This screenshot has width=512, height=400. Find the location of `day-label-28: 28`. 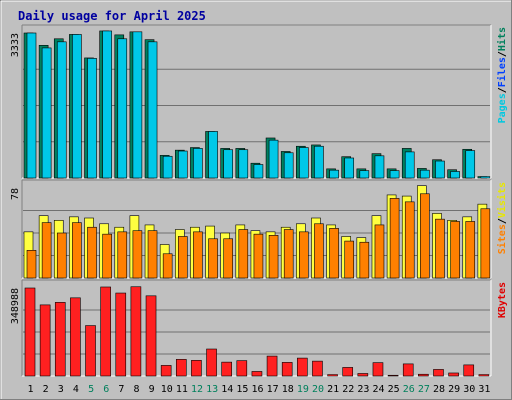

day-label-28: 28 is located at coordinates (439, 389).